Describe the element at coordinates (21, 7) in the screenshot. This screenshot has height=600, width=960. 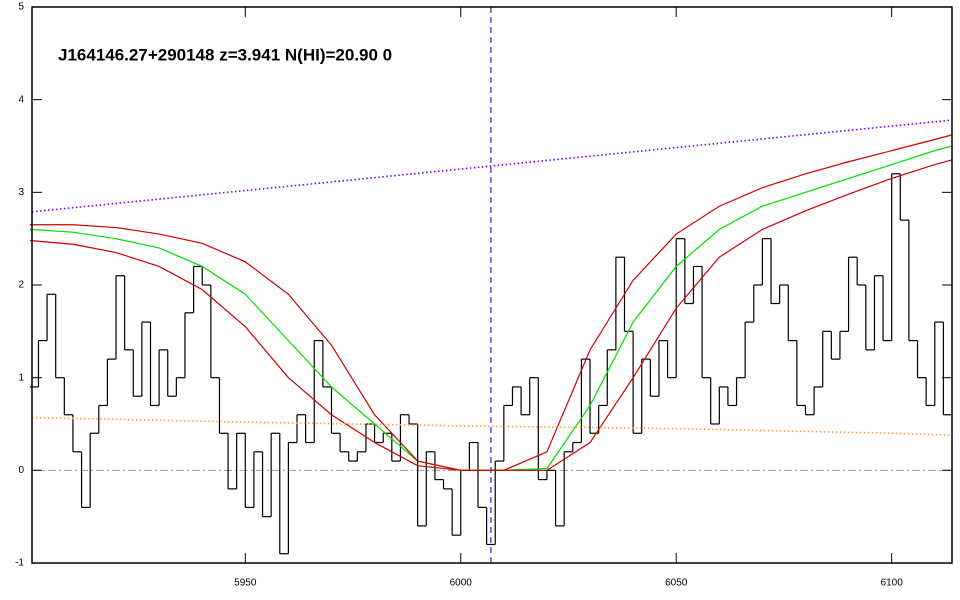
I see `y-tick-label: 5` at that location.